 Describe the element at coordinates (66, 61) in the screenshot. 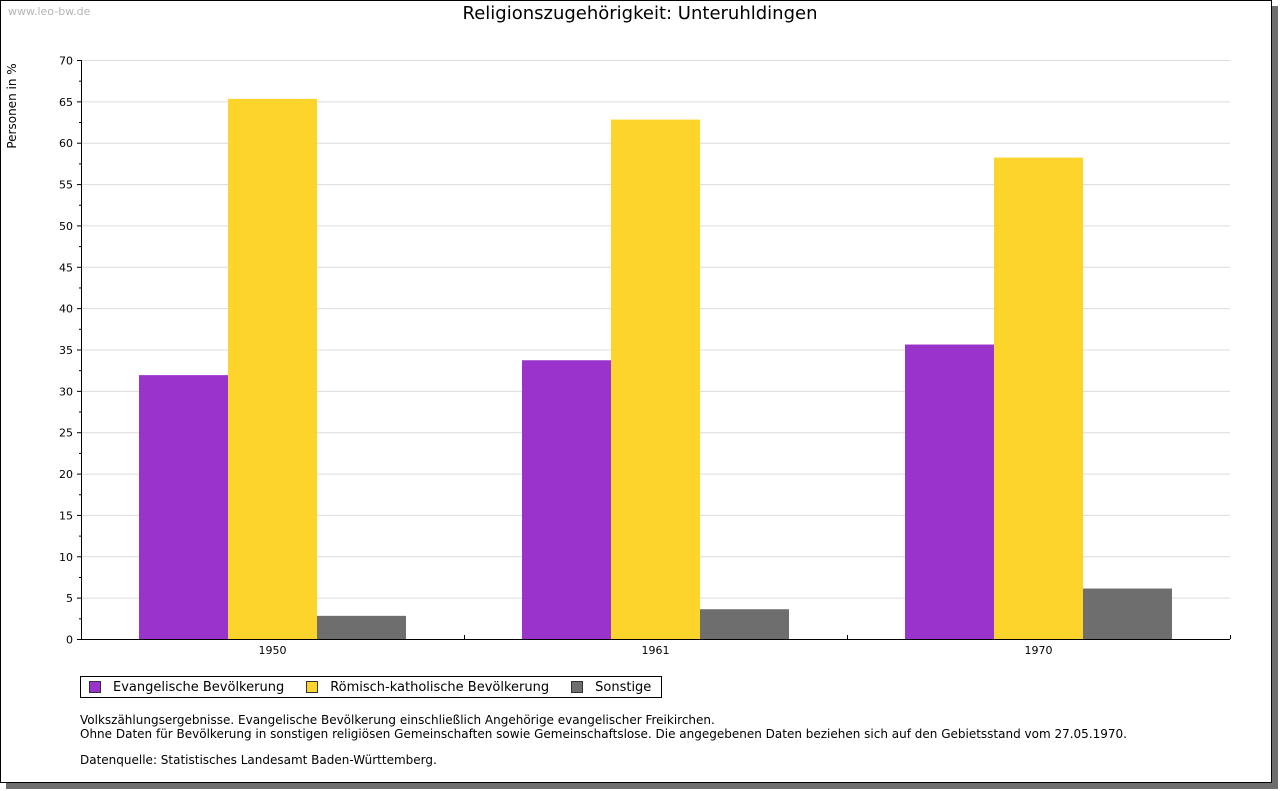

I see `y-tick-label: 70` at that location.